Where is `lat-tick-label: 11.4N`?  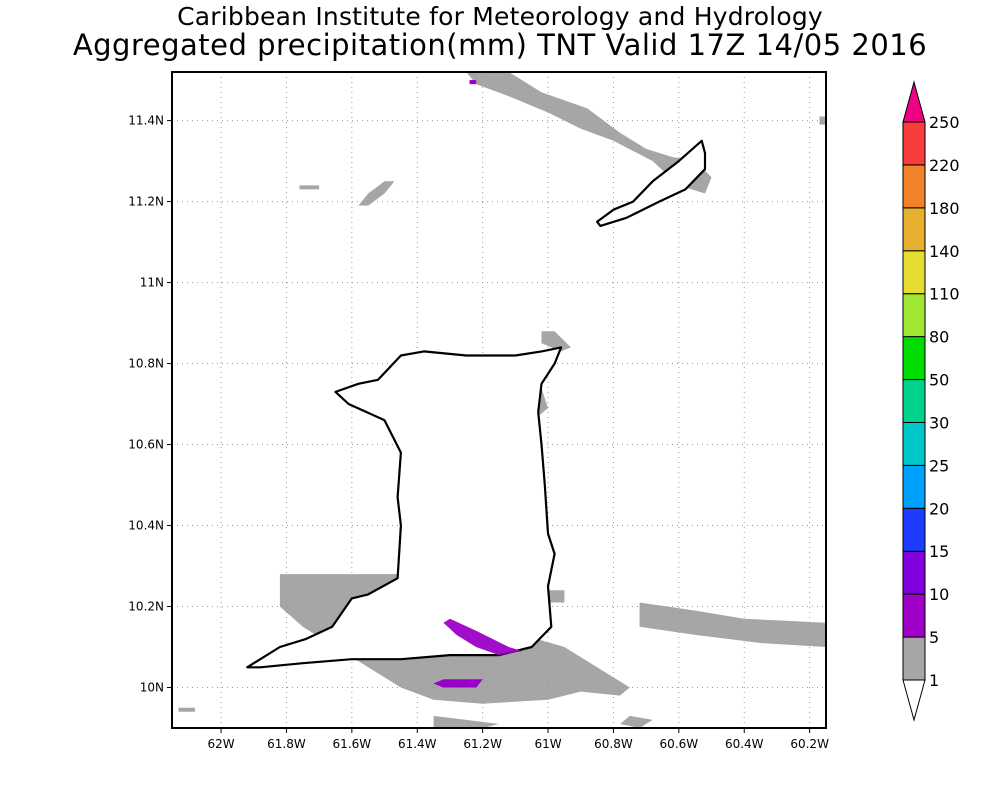 lat-tick-label: 11.4N is located at coordinates (146, 121).